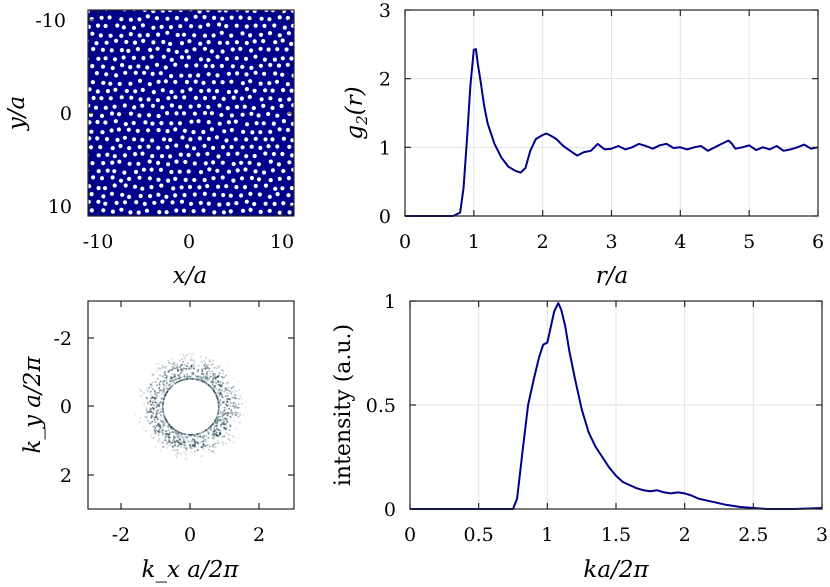  Describe the element at coordinates (191, 405) in the screenshot. I see `reciprocal-space-background` at that location.